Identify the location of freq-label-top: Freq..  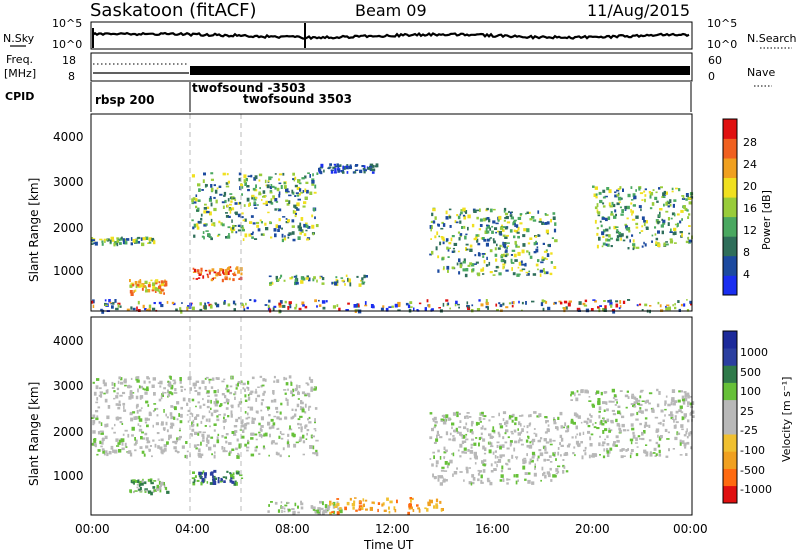
(19, 59).